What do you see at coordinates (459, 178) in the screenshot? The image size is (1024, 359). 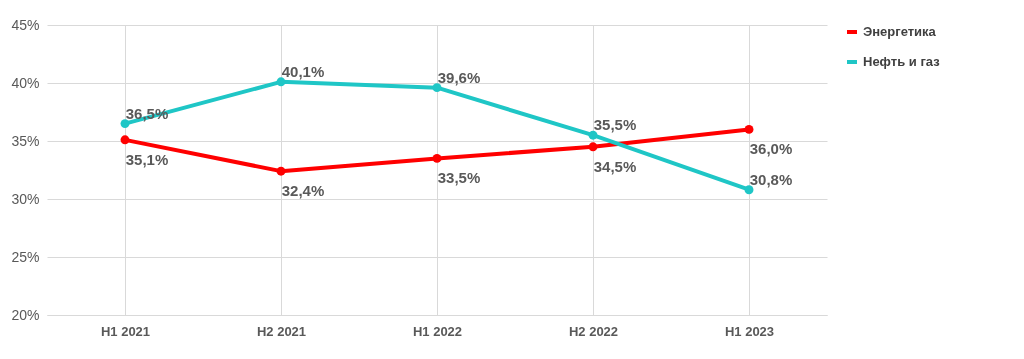 I see `data-label: 33,5%` at bounding box center [459, 178].